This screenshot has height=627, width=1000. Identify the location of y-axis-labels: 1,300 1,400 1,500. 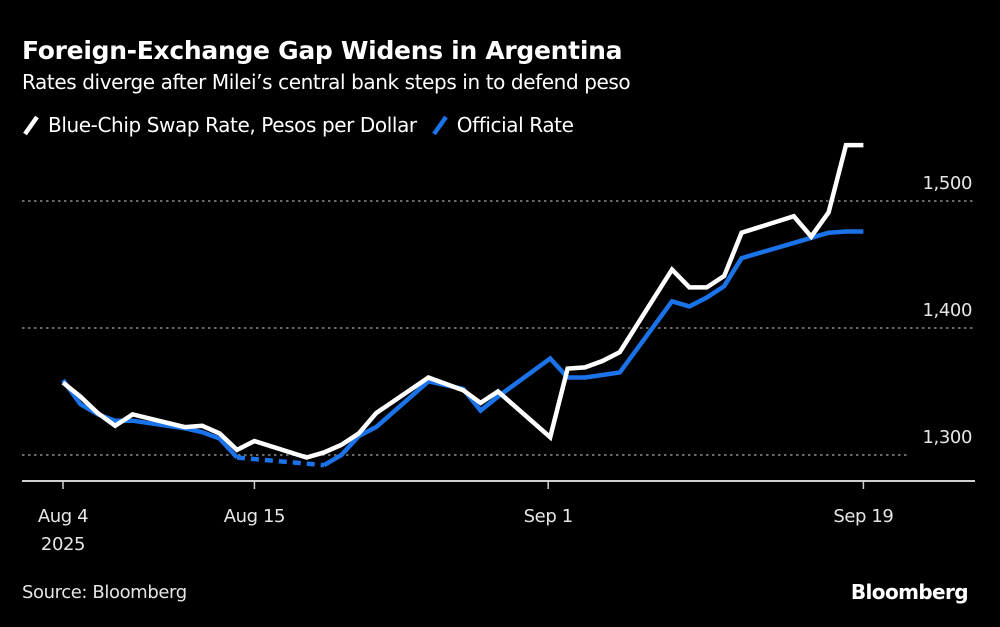
(947, 310).